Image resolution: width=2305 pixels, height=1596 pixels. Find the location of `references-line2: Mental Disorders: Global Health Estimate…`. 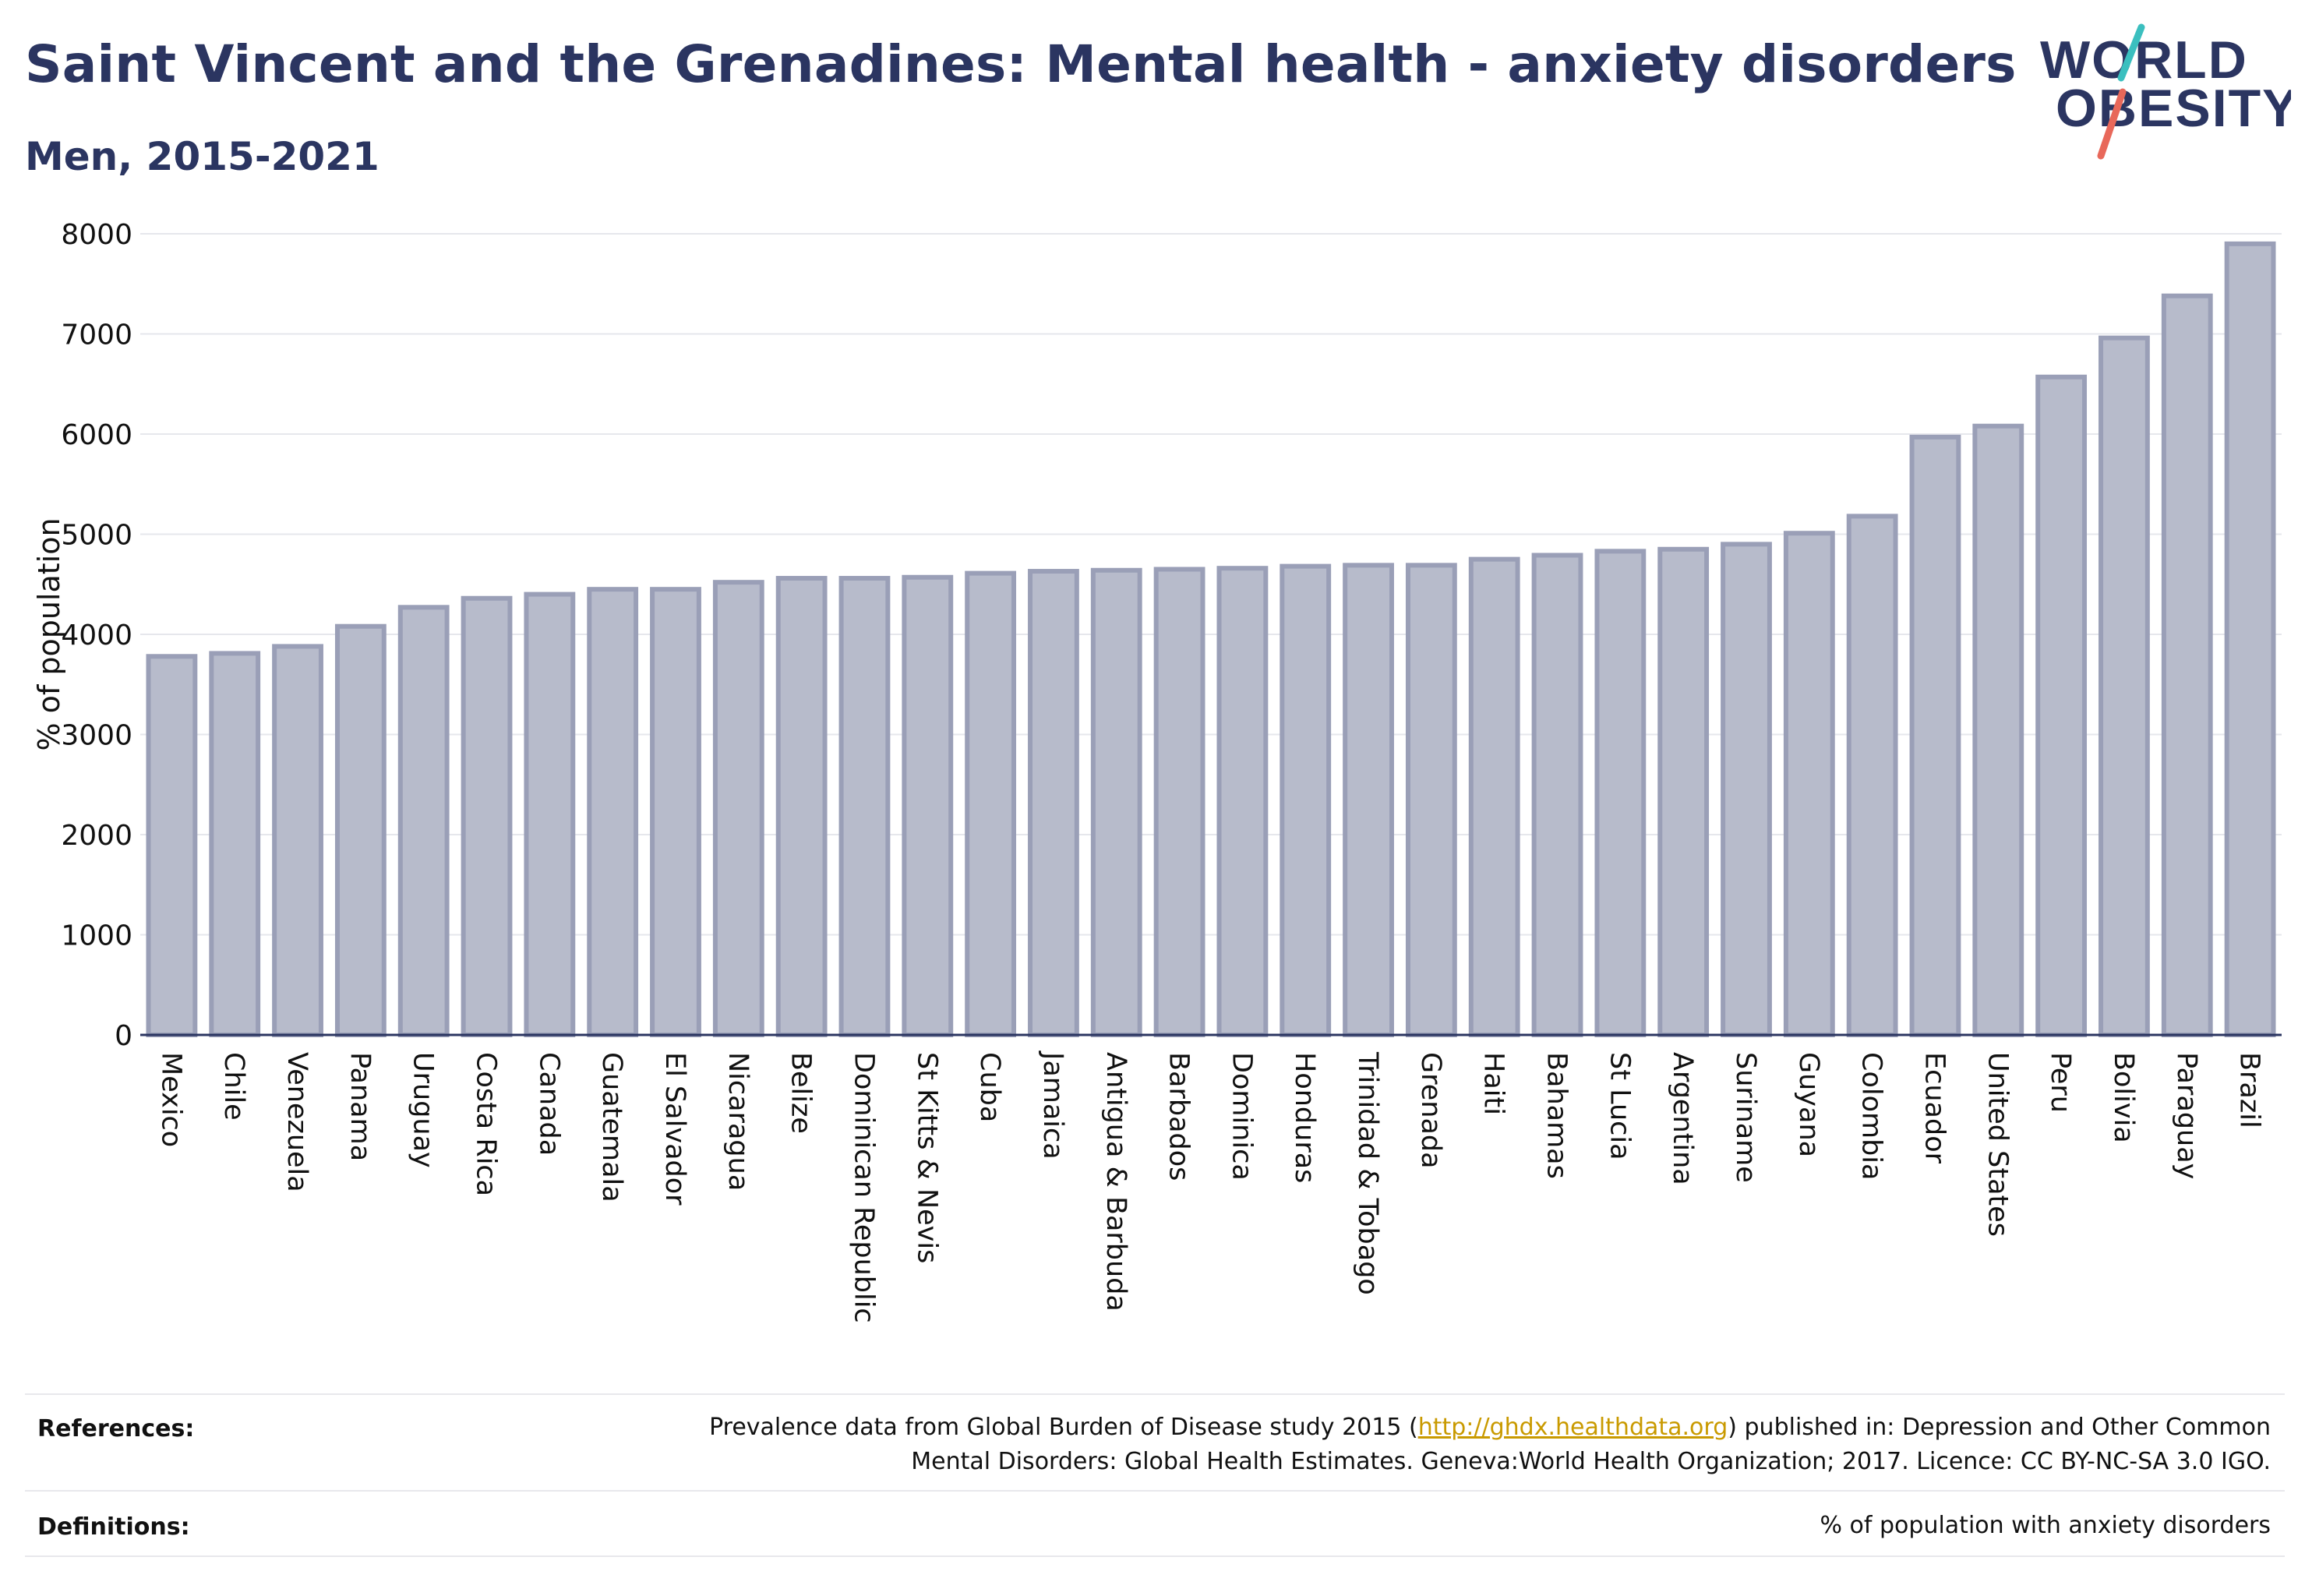

references-line2: Mental Disorders: Global Health Estimate… is located at coordinates (1591, 1461).